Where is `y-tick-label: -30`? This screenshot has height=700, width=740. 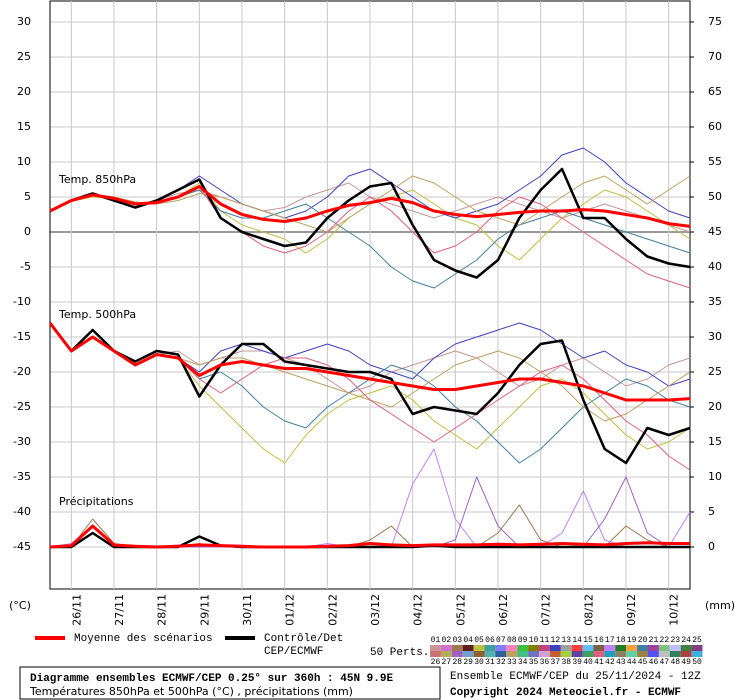
y-tick-label: -30 is located at coordinates (22, 441).